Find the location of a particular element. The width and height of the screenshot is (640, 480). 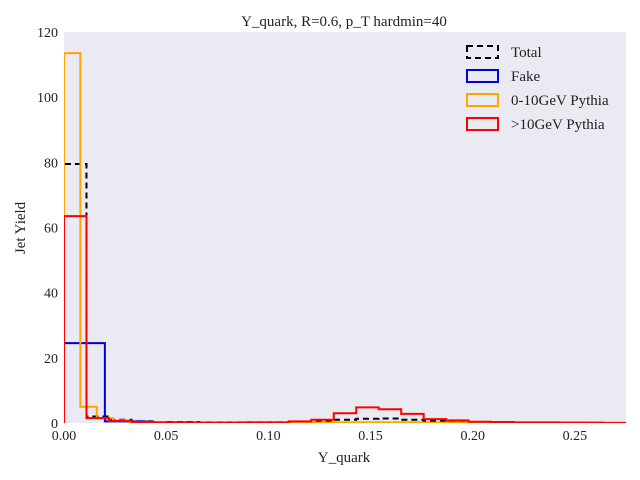

legend-label: >10GeV Pythia is located at coordinates (558, 125).